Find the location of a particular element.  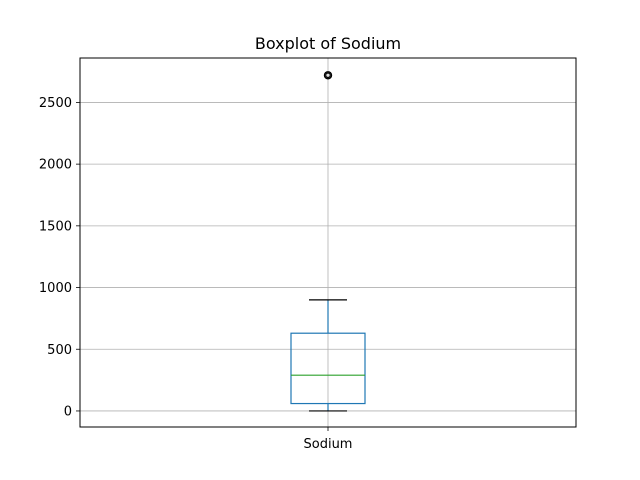

y-tick-label: 2500 is located at coordinates (55, 103).